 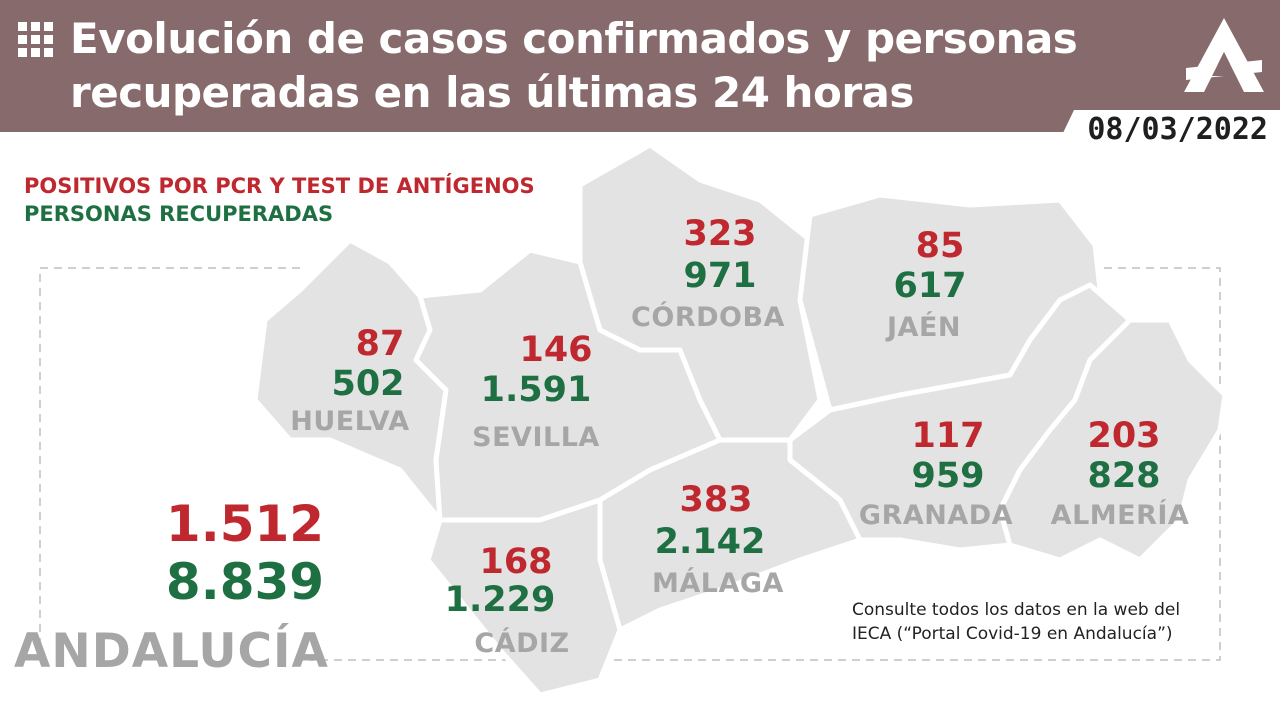 I want to click on huelva-label: HUELVA, so click(x=350, y=421).